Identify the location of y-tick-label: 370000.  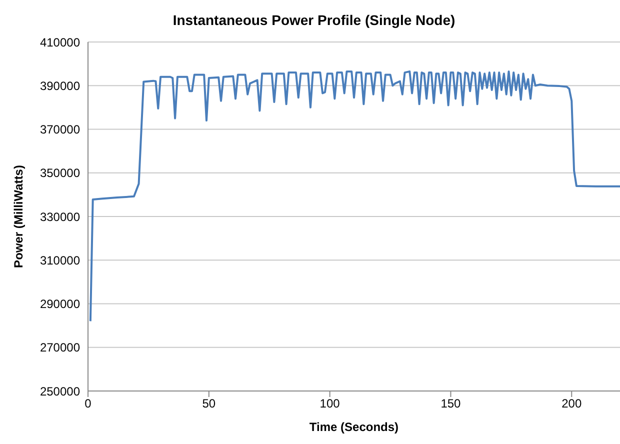
(60, 129).